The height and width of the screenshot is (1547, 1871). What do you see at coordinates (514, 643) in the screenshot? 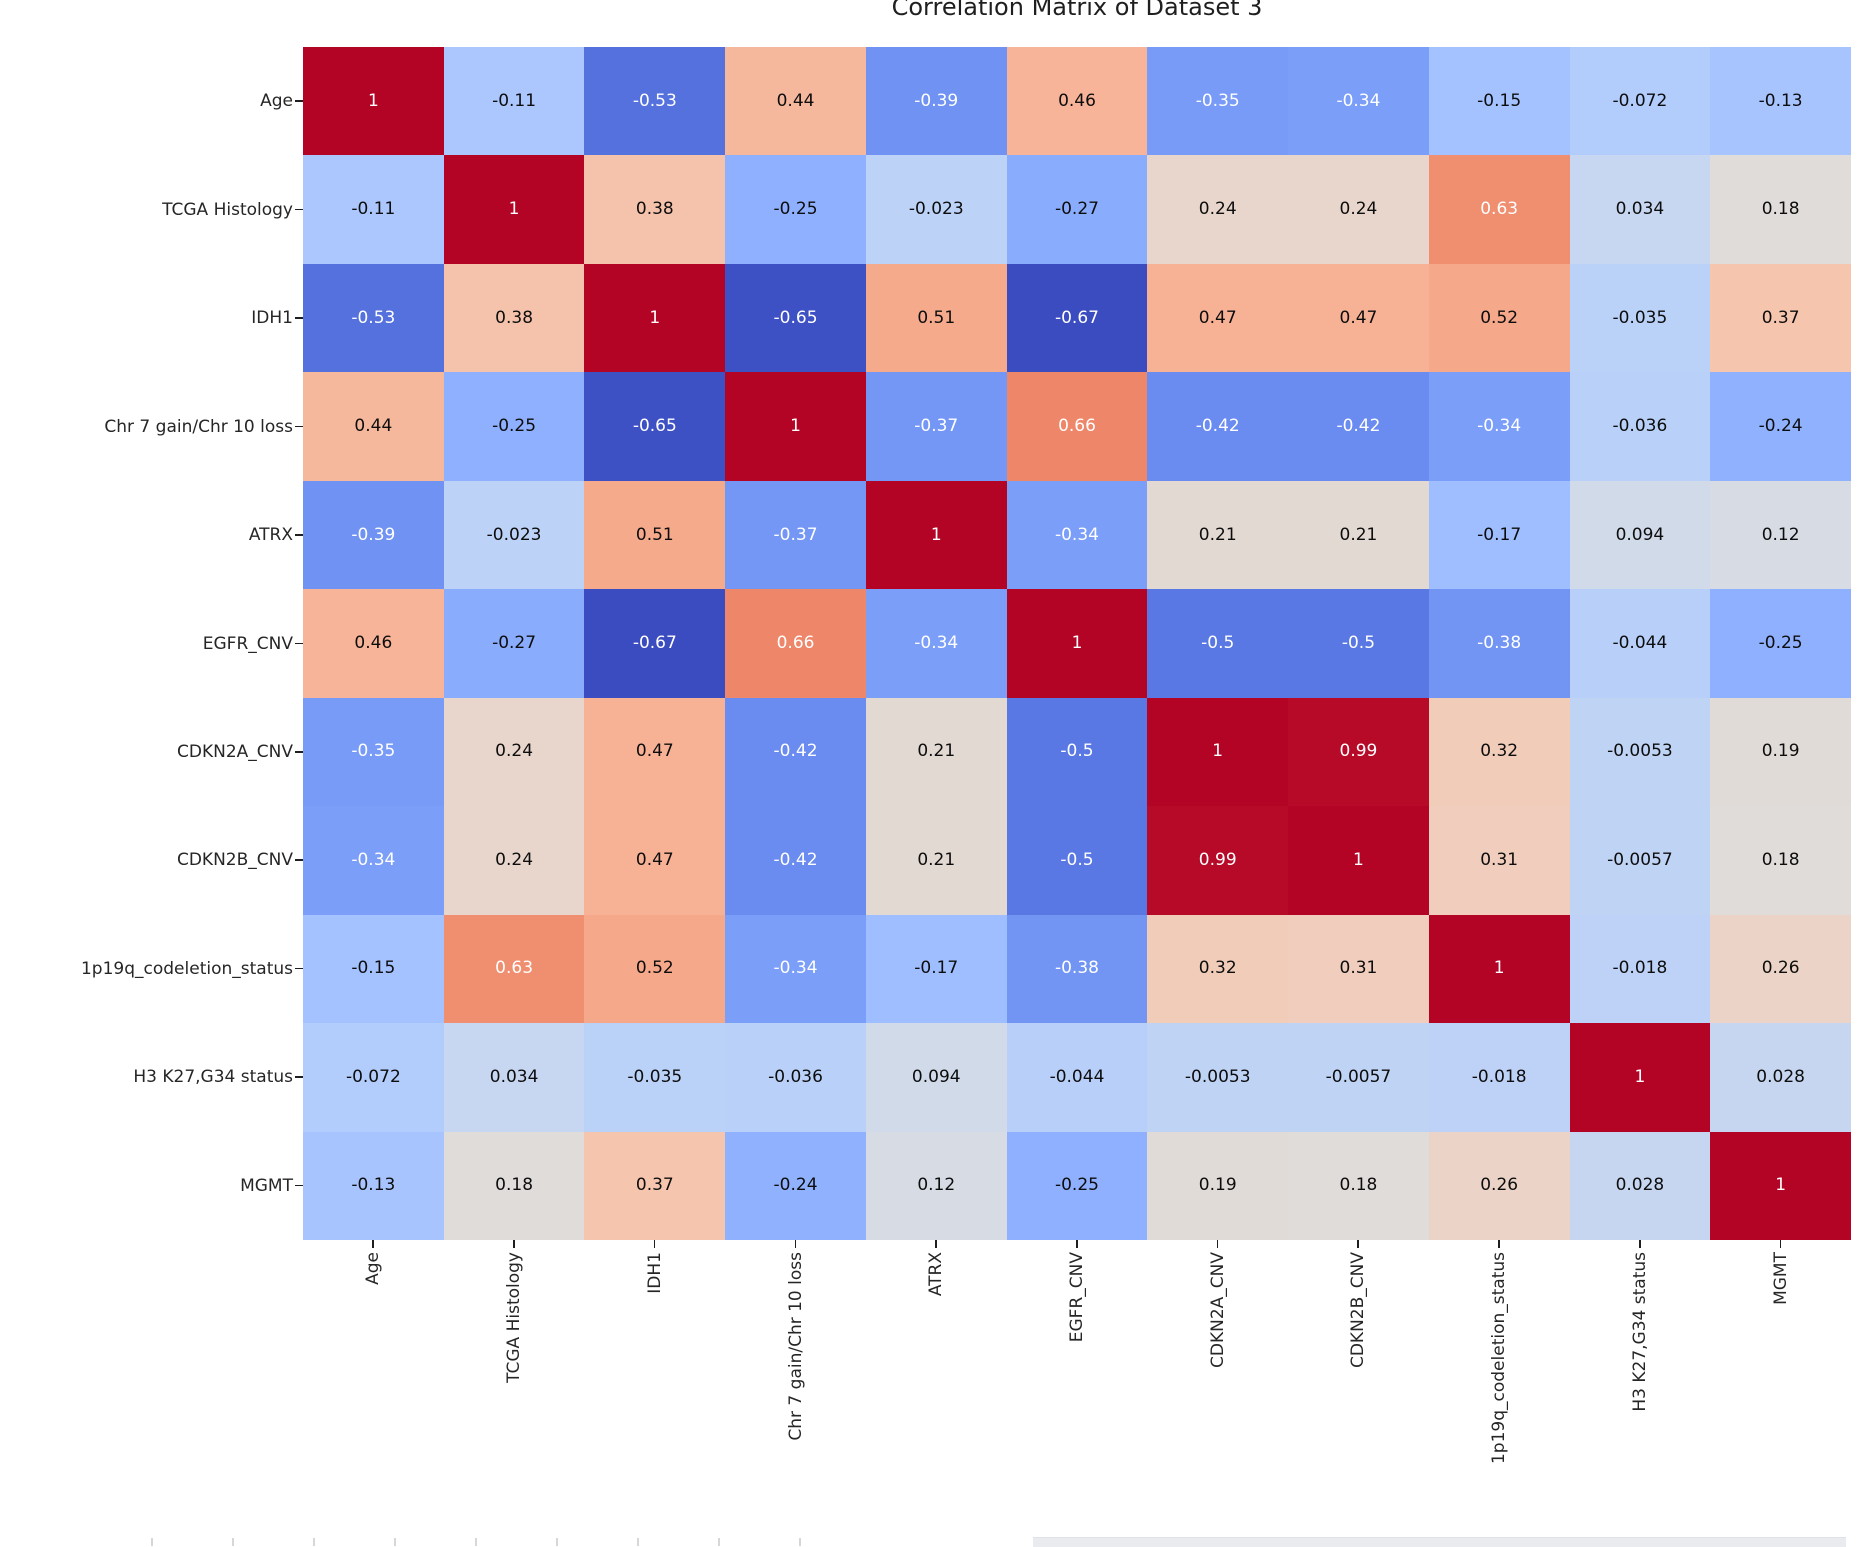
I see `heatmap-cell: -0.27` at bounding box center [514, 643].